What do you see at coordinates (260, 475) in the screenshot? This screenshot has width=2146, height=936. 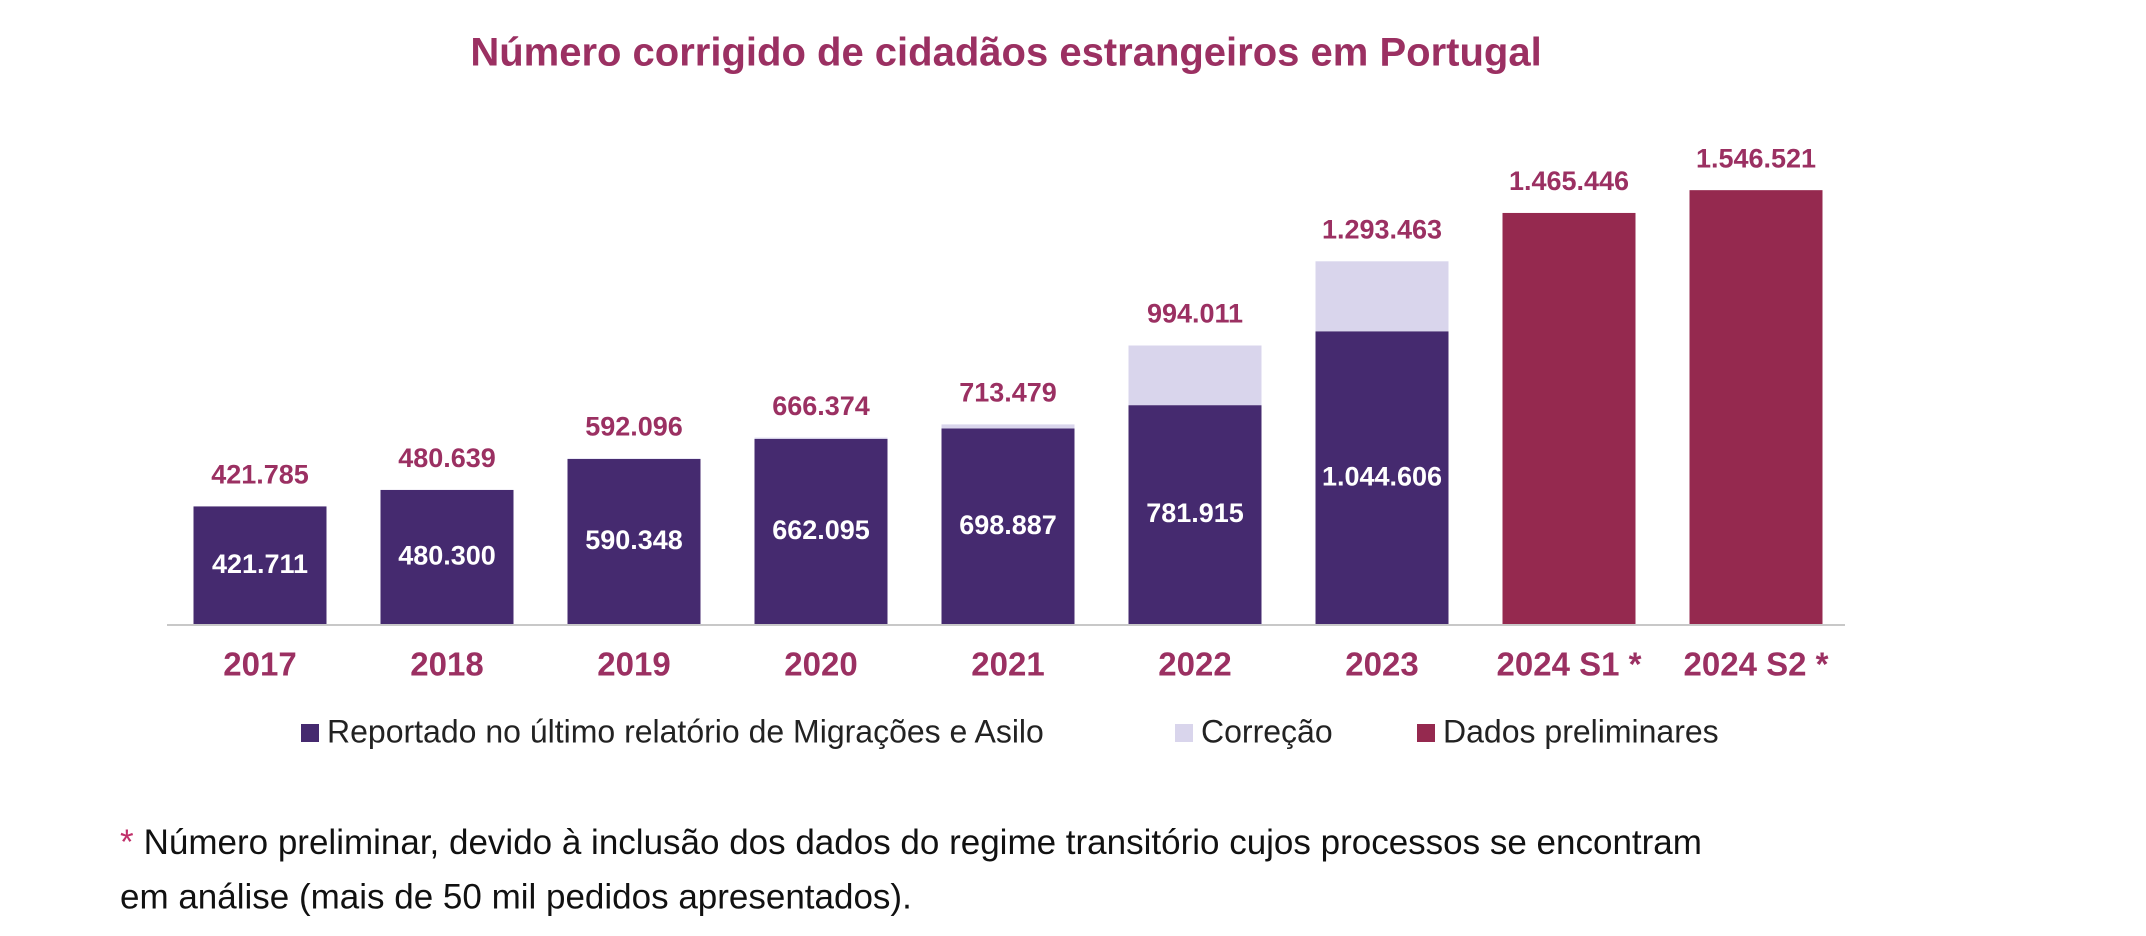 I see `total-label: 421.785` at bounding box center [260, 475].